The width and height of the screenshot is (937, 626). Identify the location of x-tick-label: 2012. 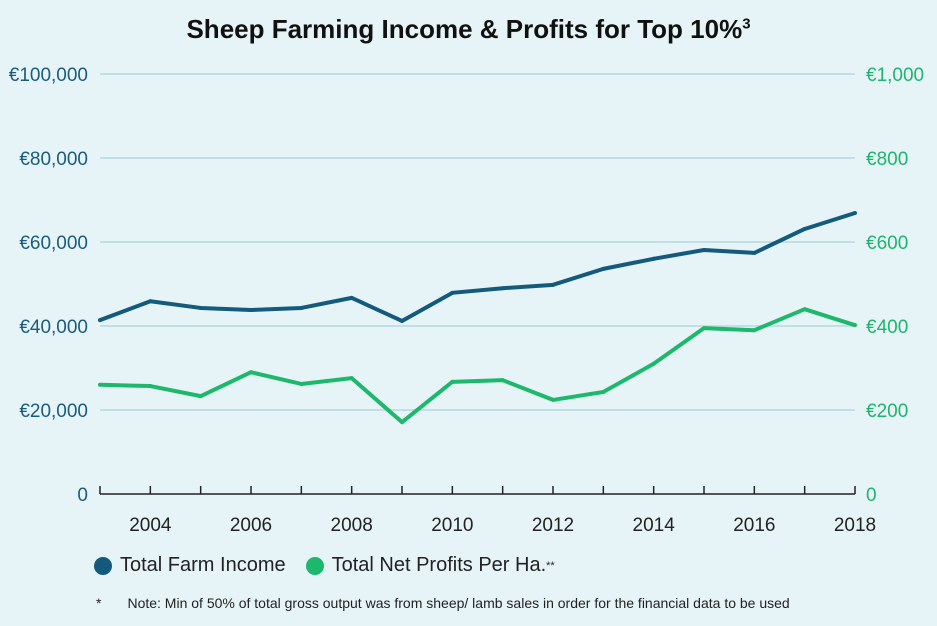
(553, 525).